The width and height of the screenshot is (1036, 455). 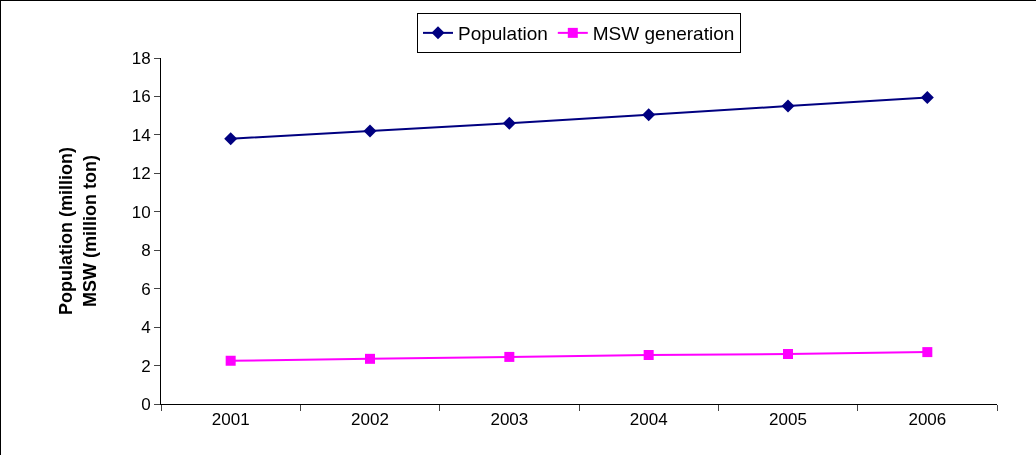 I want to click on y-tick-label: 12, so click(x=141, y=174).